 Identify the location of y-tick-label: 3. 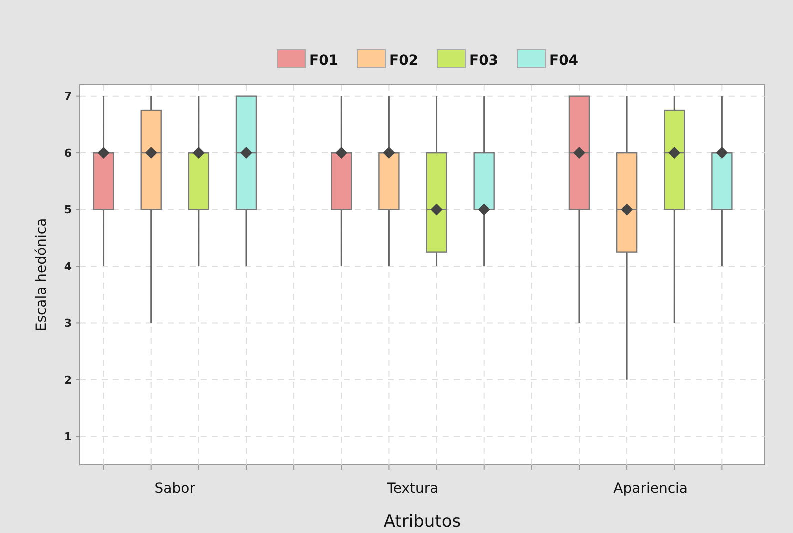
(68, 323).